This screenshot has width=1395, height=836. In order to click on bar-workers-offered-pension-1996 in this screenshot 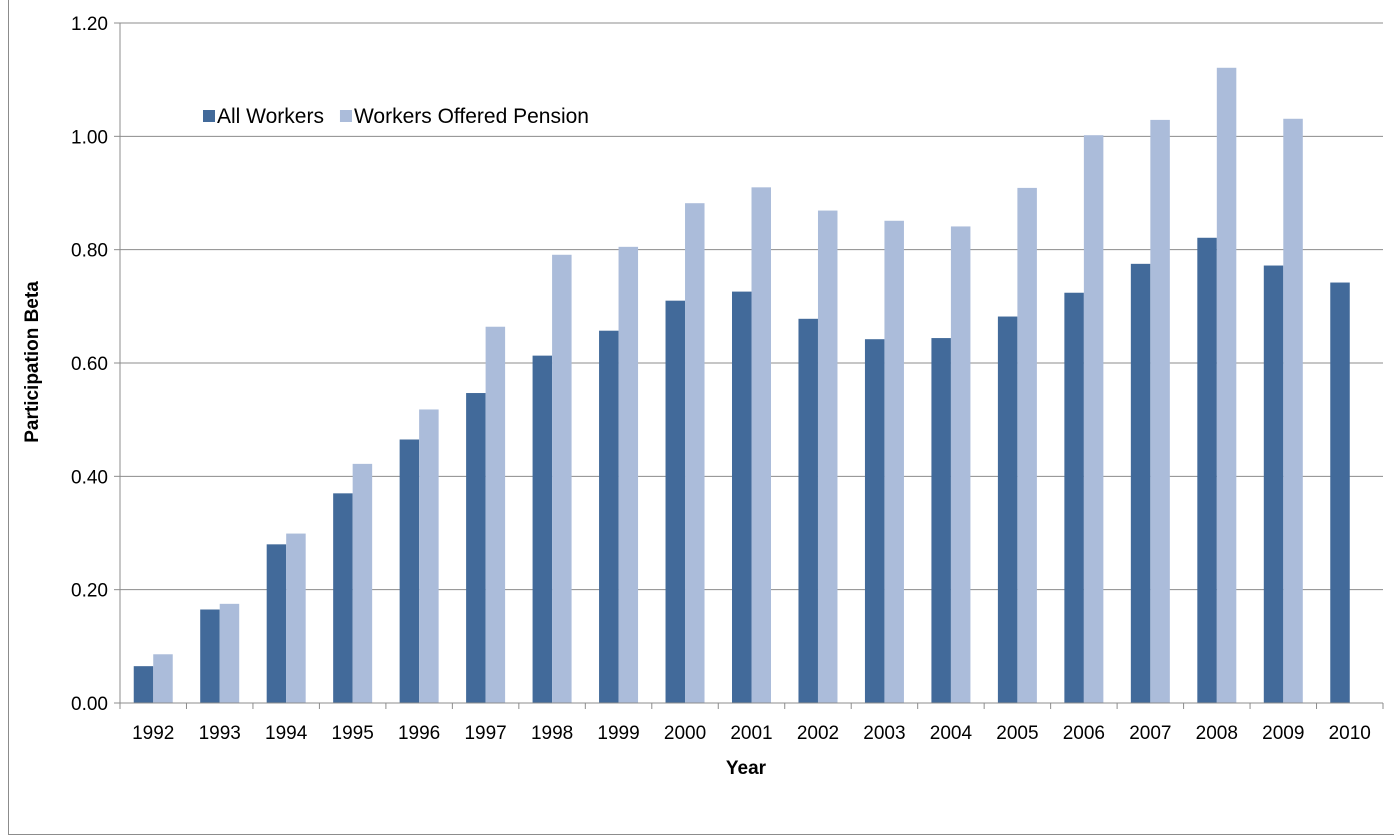, I will do `click(429, 556)`.